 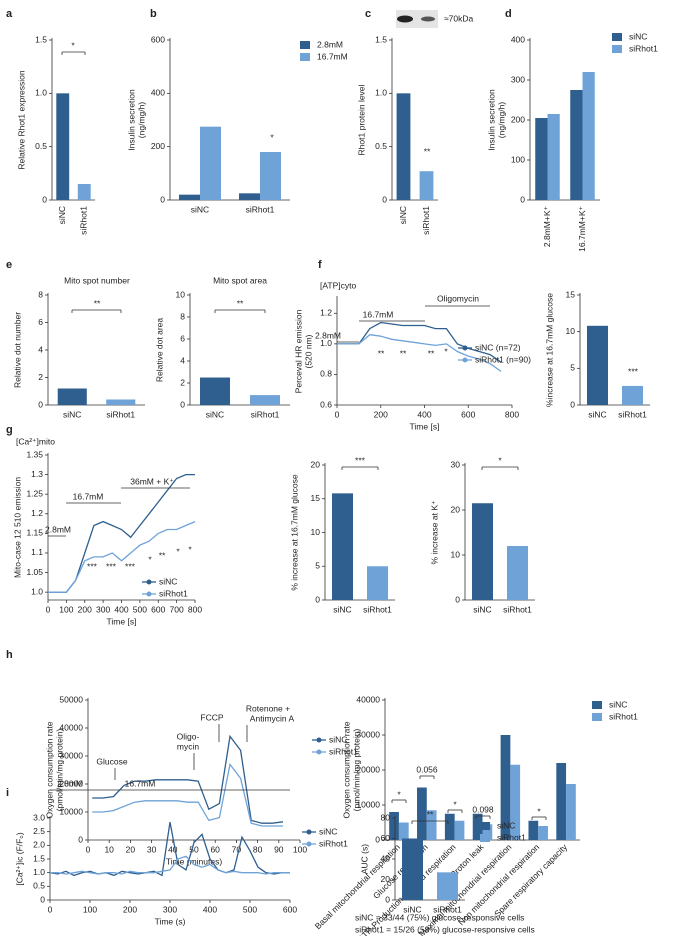 What do you see at coordinates (381, 39) in the screenshot?
I see `y-tick-label: 1.5` at bounding box center [381, 39].